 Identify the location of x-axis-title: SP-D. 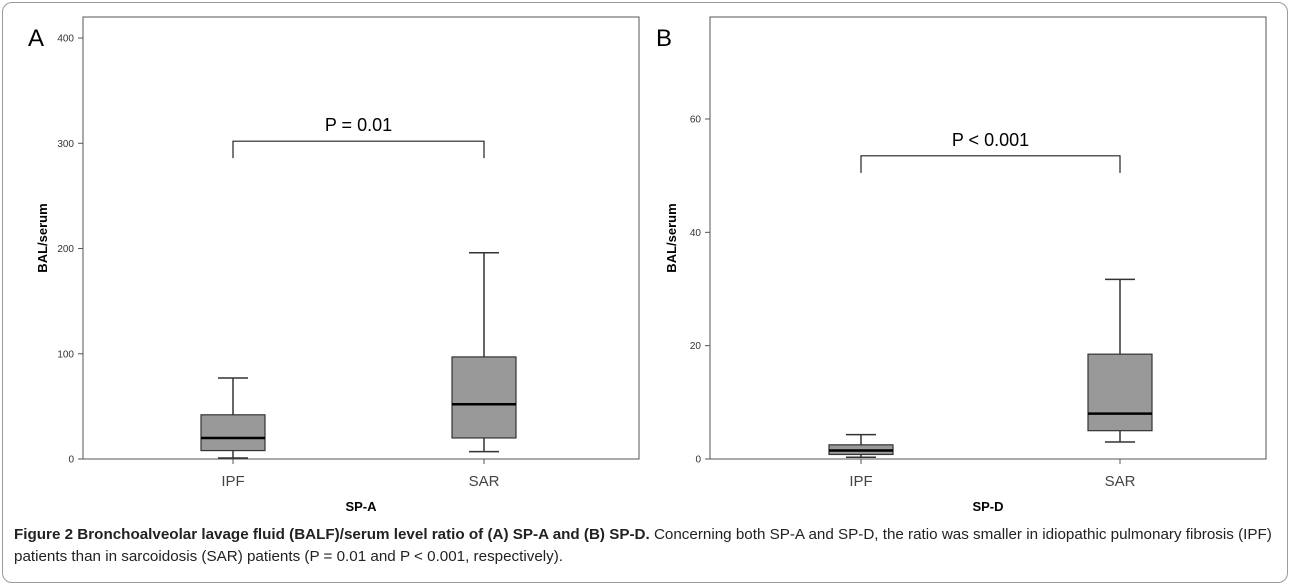
(987, 506).